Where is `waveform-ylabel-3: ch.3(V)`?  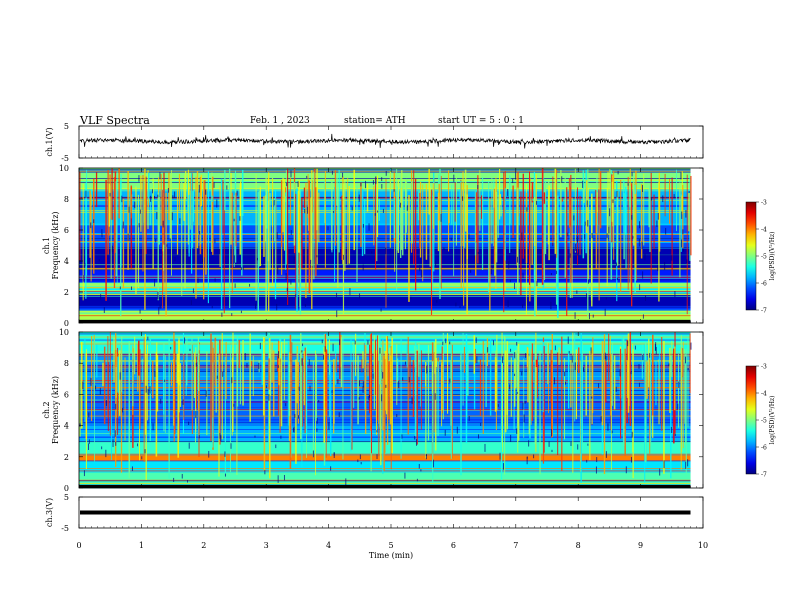
waveform-ylabel-3: ch.3(V) is located at coordinates (49, 512).